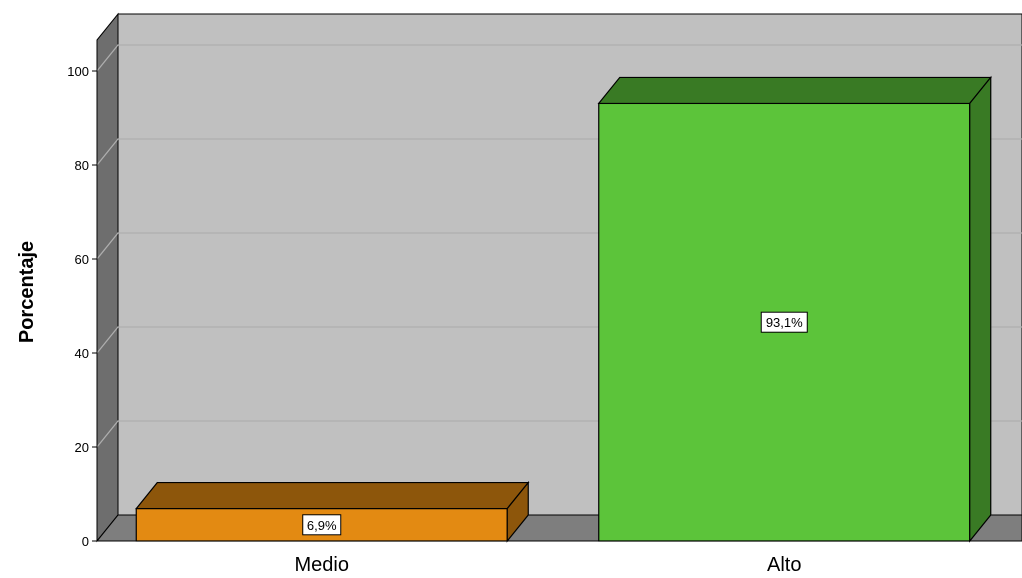  I want to click on y-tick-label: 60, so click(82, 259).